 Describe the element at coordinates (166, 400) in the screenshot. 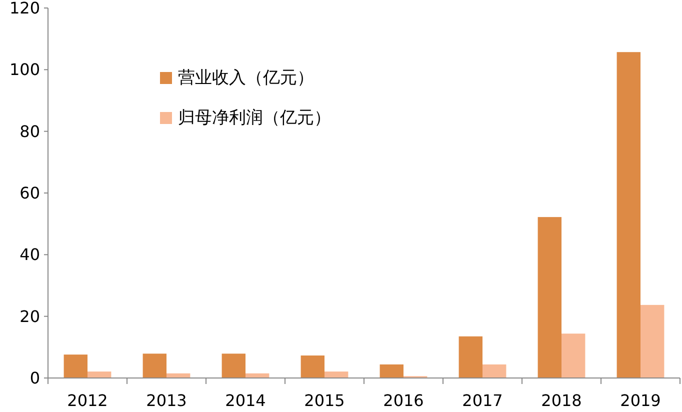

I see `x-tick-label: 2013` at that location.